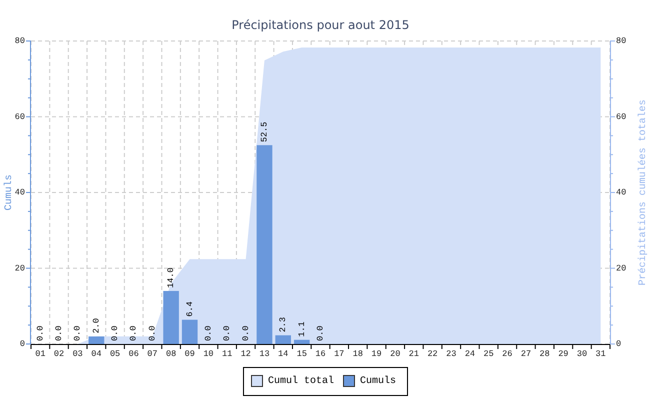 This screenshot has width=650, height=400. What do you see at coordinates (283, 354) in the screenshot?
I see `x-tick-label: 14` at bounding box center [283, 354].